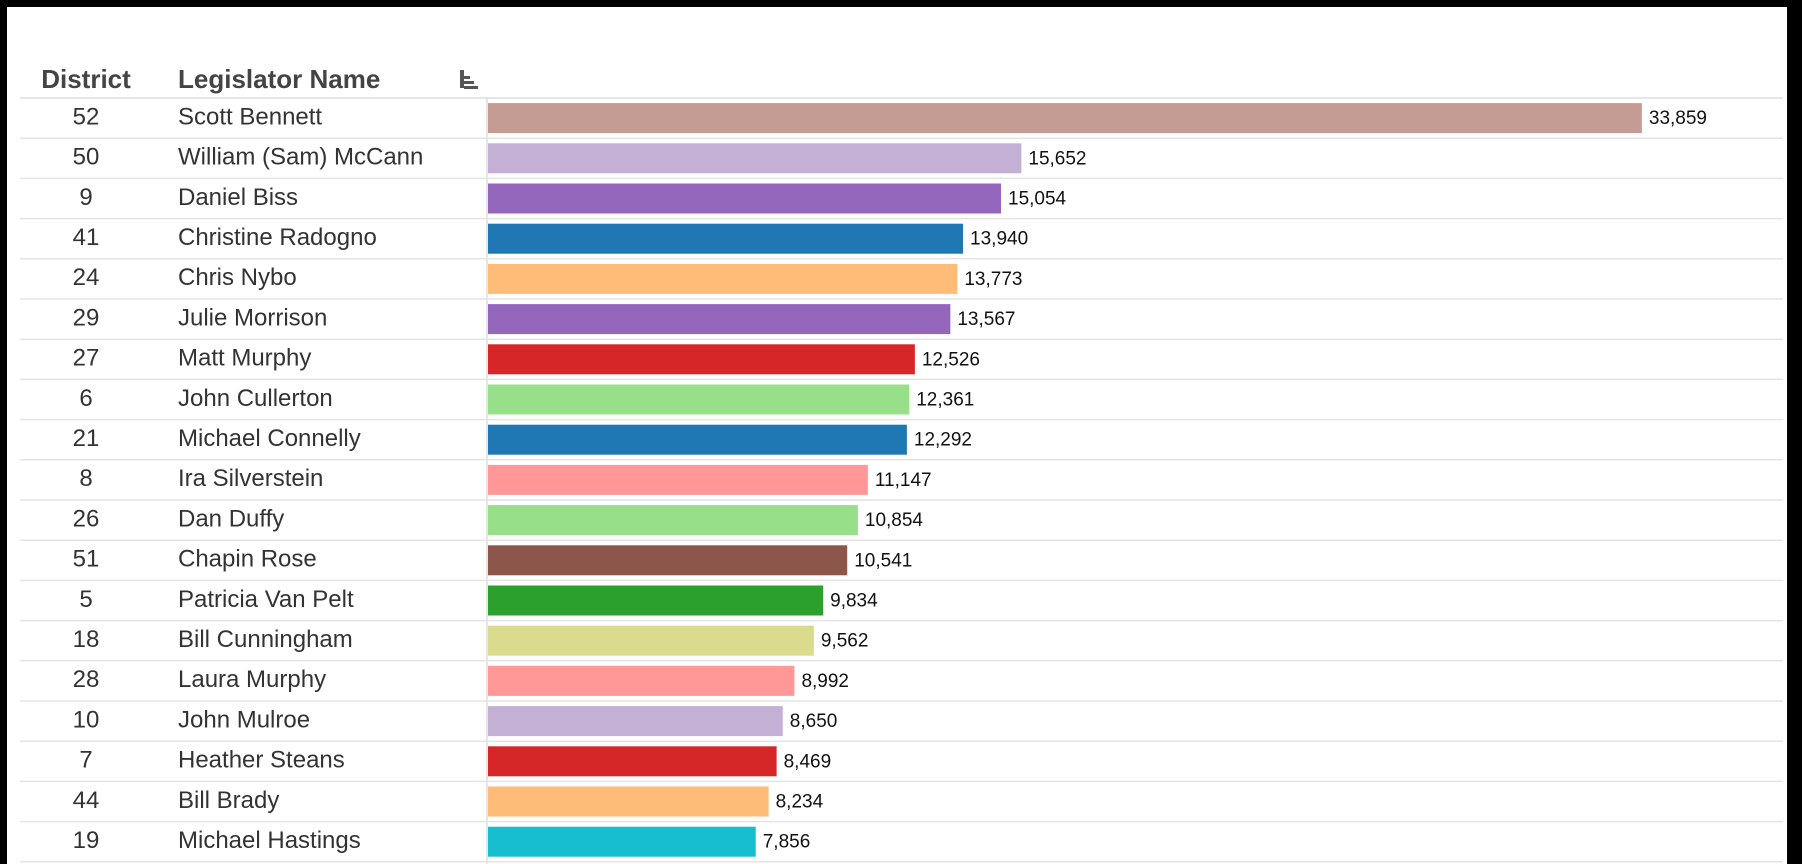 This screenshot has width=1802, height=864. I want to click on district: 41, so click(86, 237).